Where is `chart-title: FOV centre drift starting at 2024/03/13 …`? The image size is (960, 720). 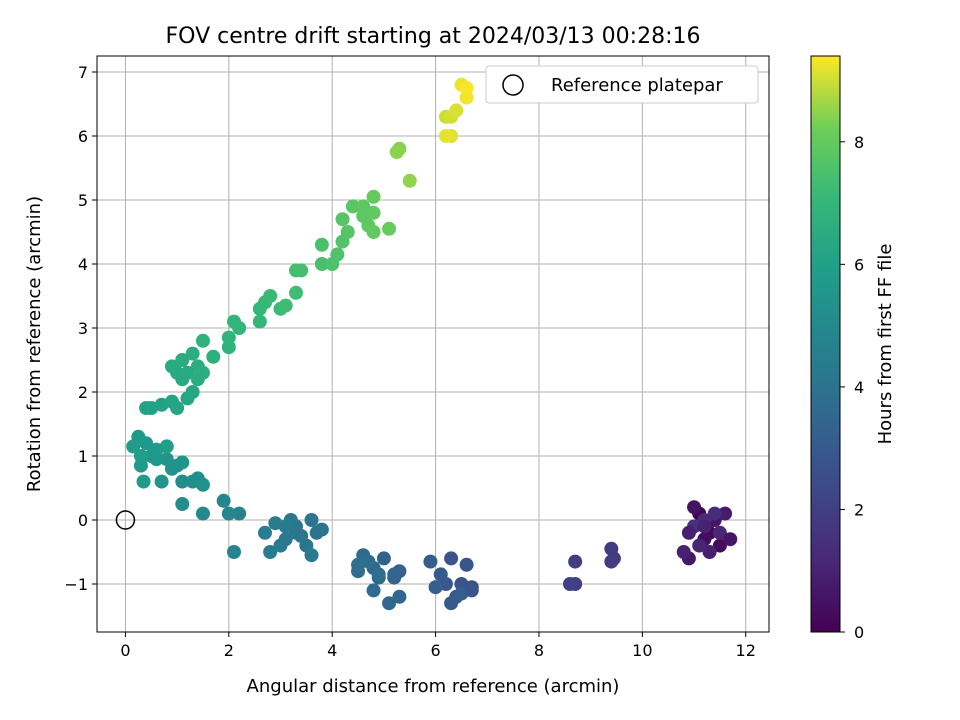 chart-title: FOV centre drift starting at 2024/03/13 … is located at coordinates (433, 36).